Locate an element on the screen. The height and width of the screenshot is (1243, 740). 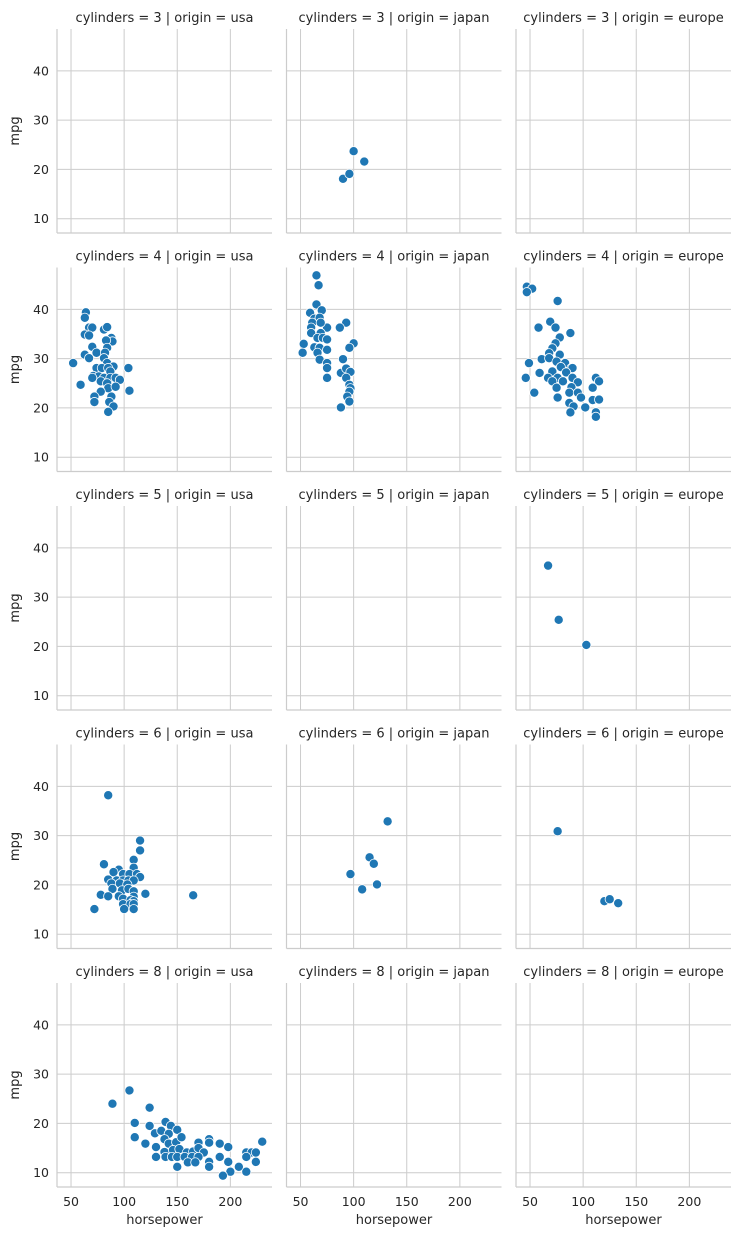
panel-title: cylinders = 5 | origin = europe is located at coordinates (623, 495).